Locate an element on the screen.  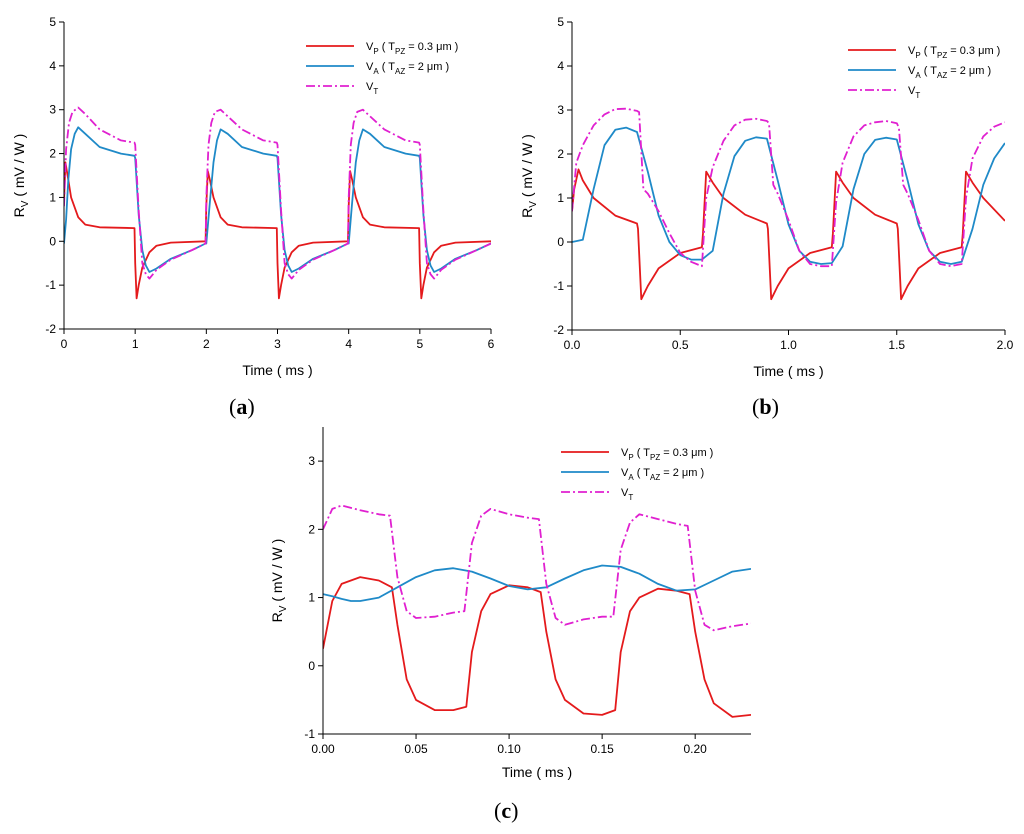
x-tick-label: 1.0 is located at coordinates (788, 345).